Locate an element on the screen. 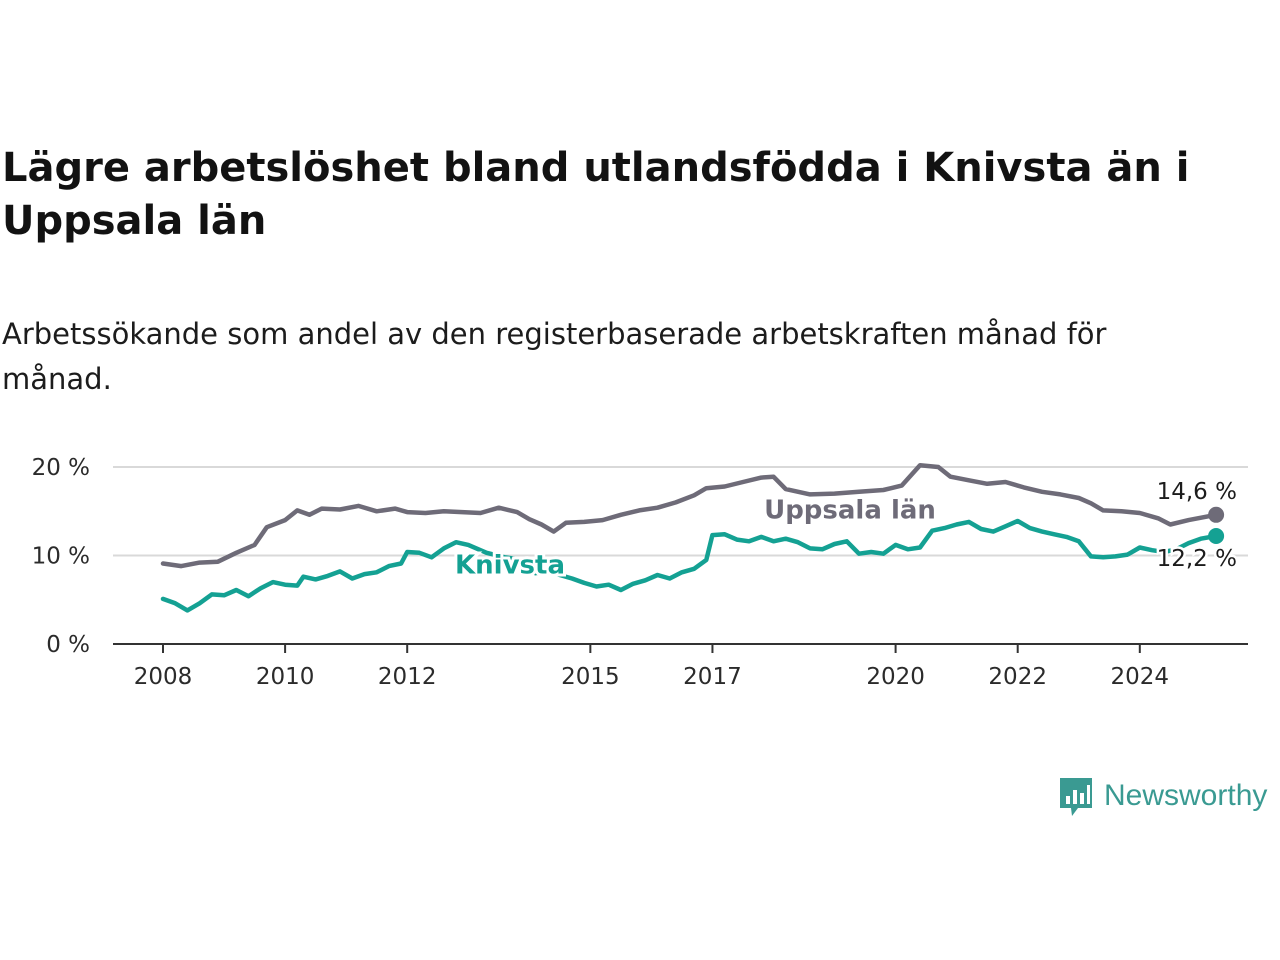 This screenshot has height=960, width=1280. y-tick-label: 10 % is located at coordinates (61, 557).